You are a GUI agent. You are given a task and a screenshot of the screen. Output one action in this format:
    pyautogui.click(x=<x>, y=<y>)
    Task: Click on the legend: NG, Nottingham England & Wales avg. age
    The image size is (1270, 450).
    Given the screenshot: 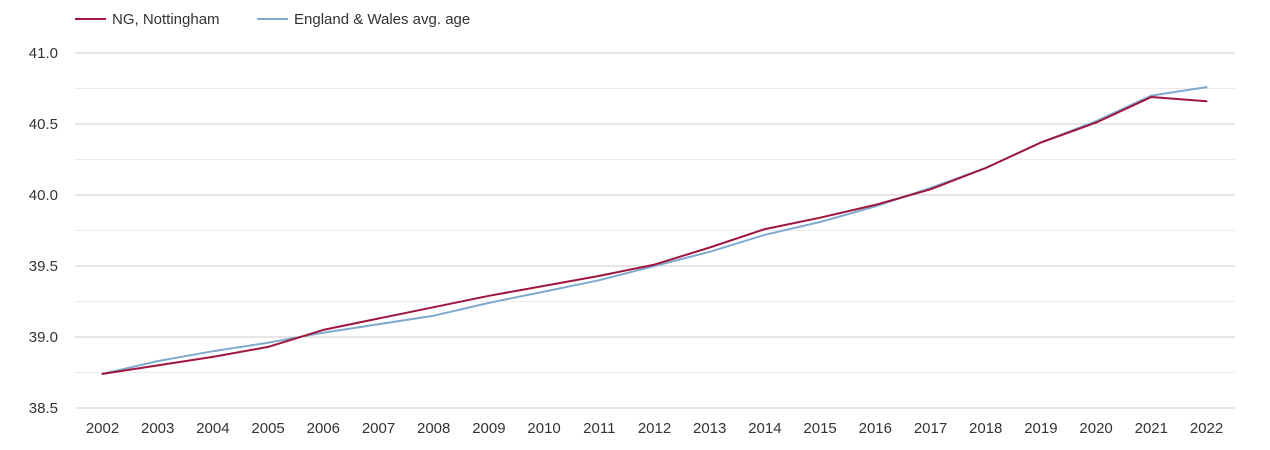 What is the action you would take?
    pyautogui.click(x=272, y=19)
    